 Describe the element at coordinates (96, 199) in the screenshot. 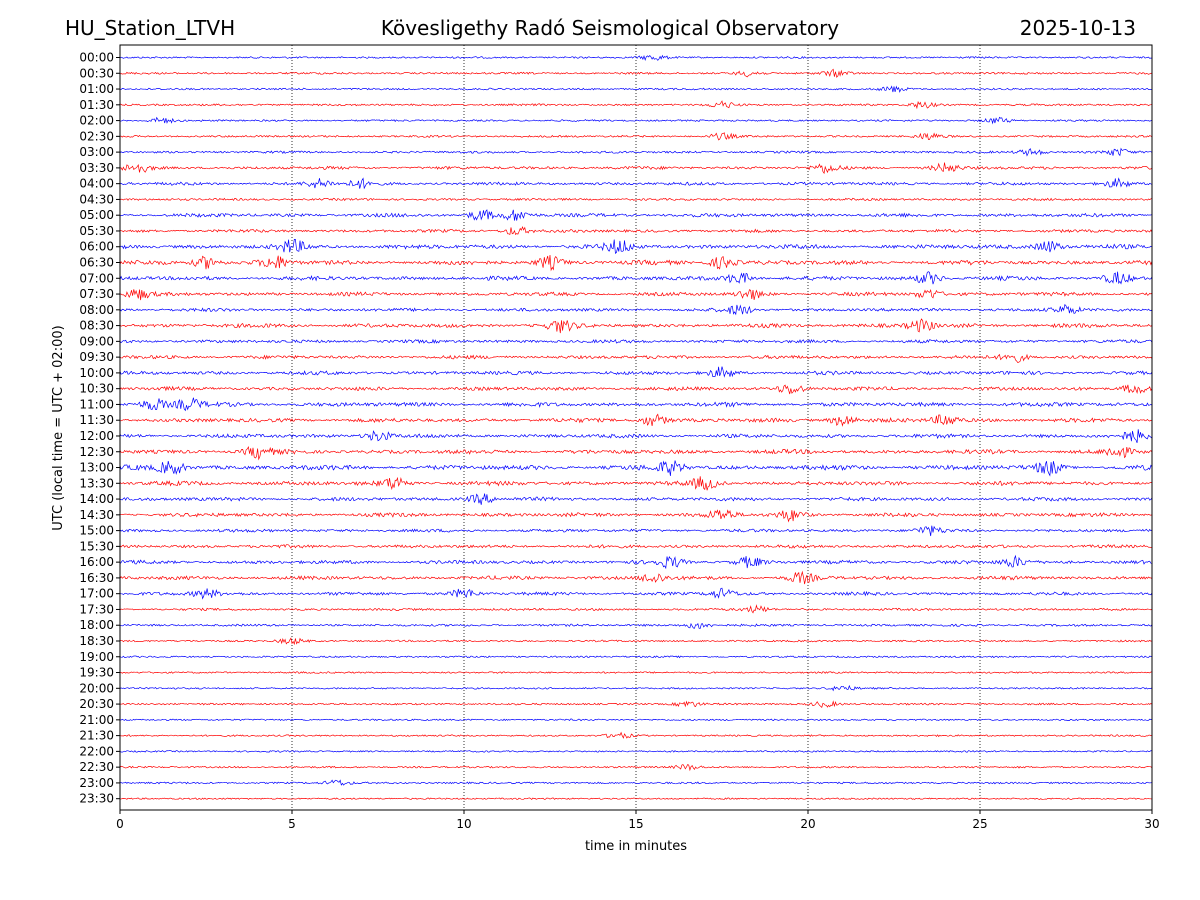

I see `y-tick-label-0430: 04:30` at that location.